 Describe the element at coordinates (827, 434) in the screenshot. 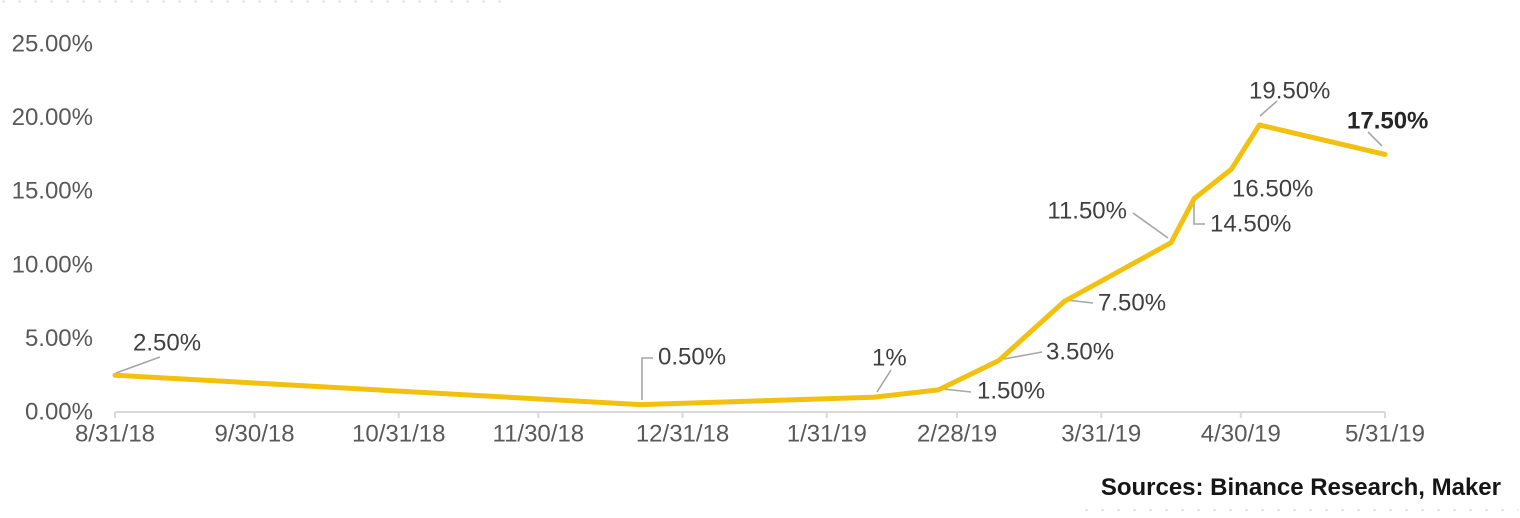

I see `x-axis-tick-label: 1/31/19` at that location.